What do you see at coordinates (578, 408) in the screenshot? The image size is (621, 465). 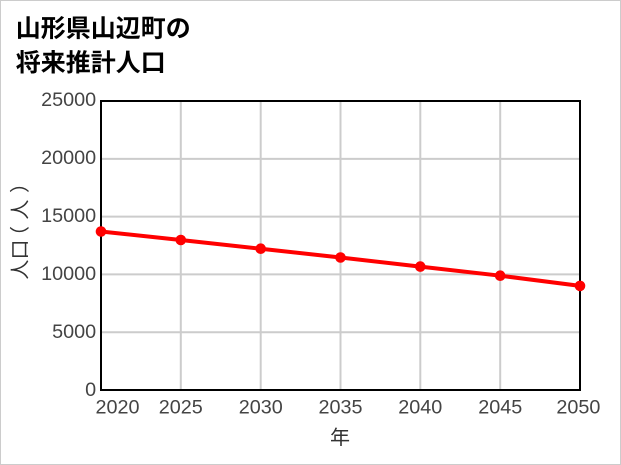 I see `svg-text: 2050` at bounding box center [578, 408].